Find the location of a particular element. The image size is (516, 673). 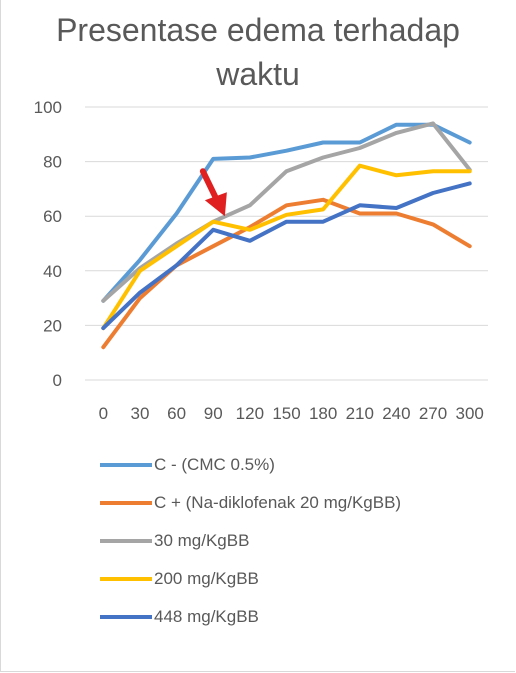

chart-title-line-1: Presentase edema terhadap is located at coordinates (258, 30).